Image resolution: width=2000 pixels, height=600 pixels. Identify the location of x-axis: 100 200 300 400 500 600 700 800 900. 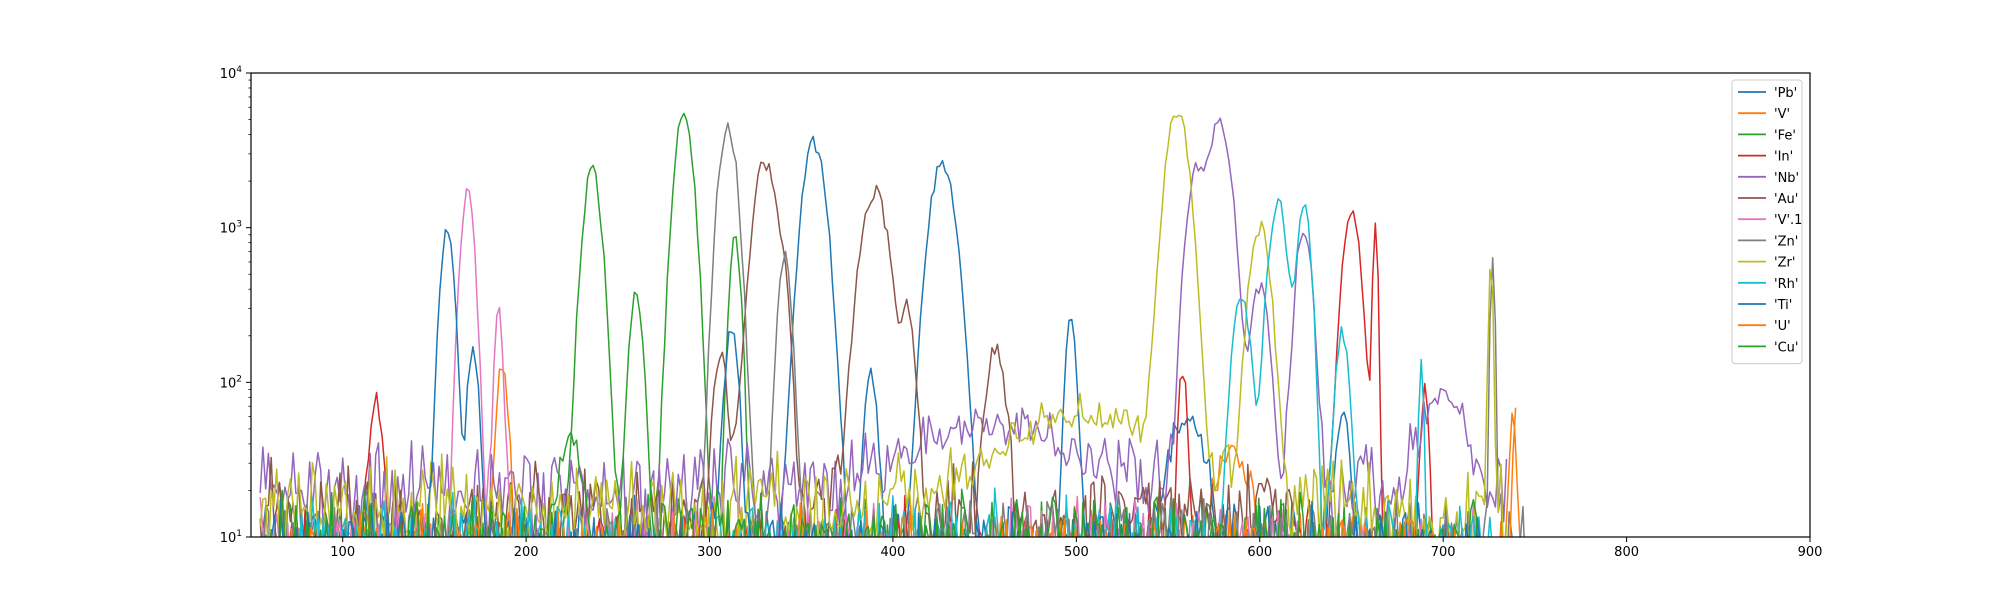
(1076, 548).